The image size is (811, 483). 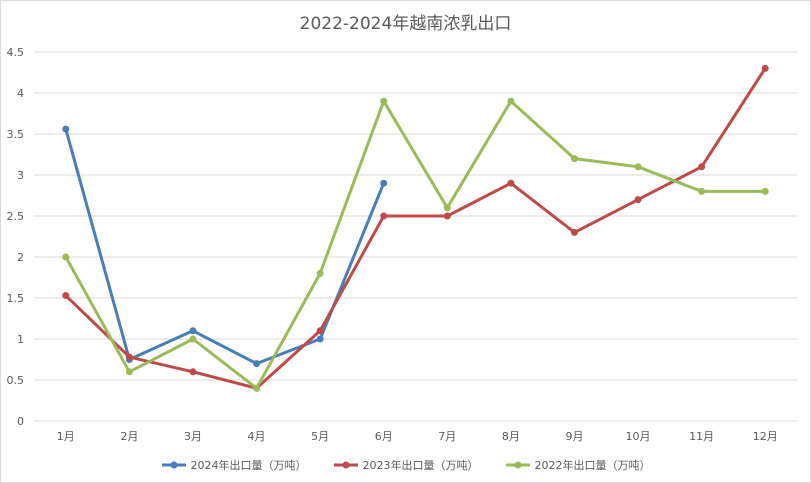 What do you see at coordinates (20, 93) in the screenshot?
I see `y-tick-label: 4` at bounding box center [20, 93].